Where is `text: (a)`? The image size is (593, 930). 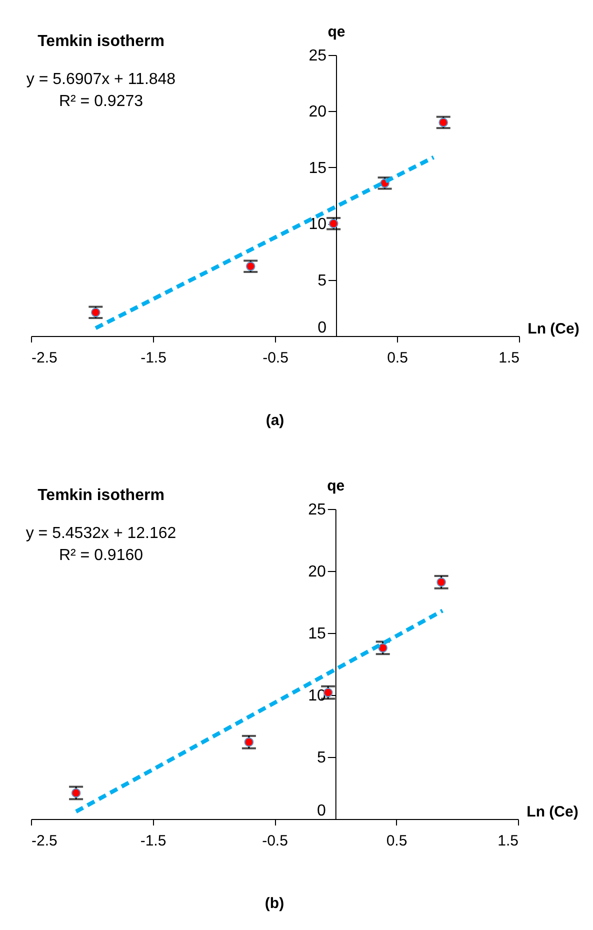 text: (a) is located at coordinates (275, 420).